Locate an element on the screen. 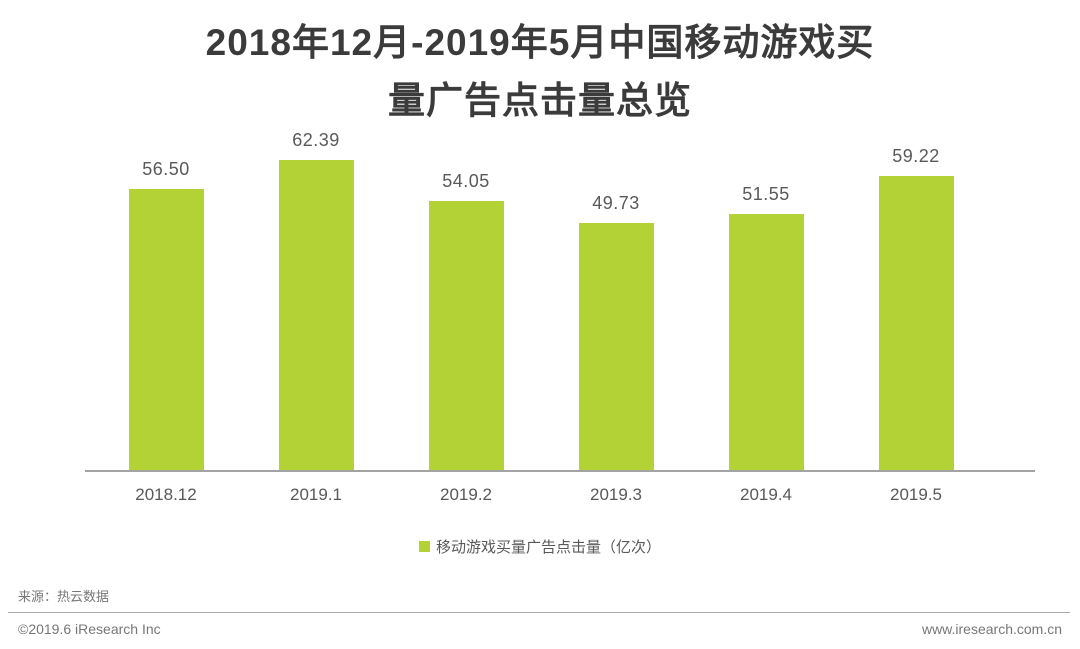 The height and width of the screenshot is (649, 1080). x-axis-label: 2019.3 is located at coordinates (616, 494).